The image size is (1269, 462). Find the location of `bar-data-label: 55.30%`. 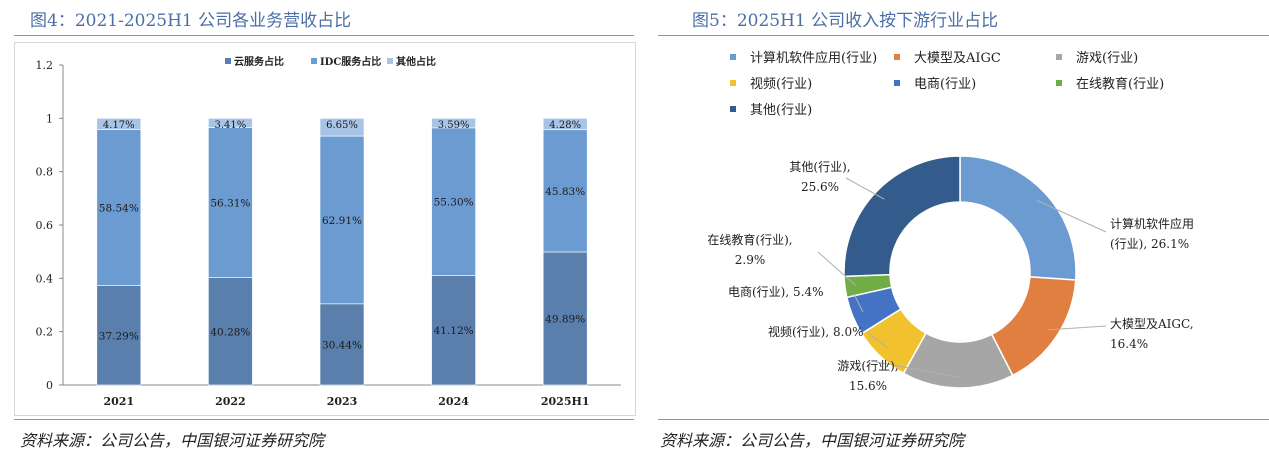

bar-data-label: 55.30% is located at coordinates (454, 203).